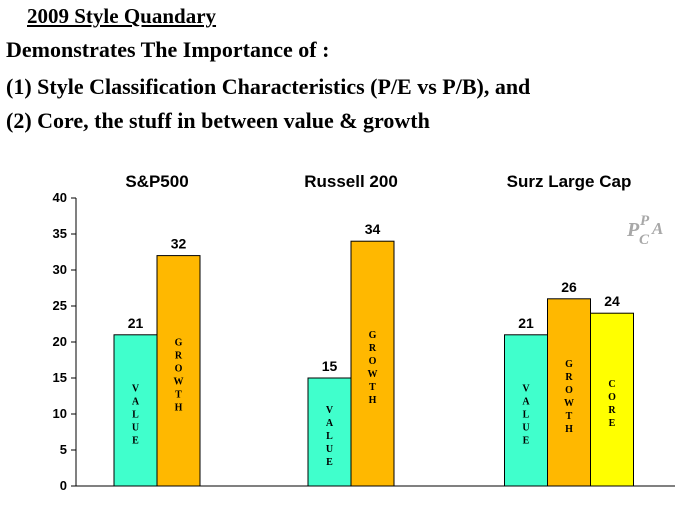 The image size is (680, 507). What do you see at coordinates (644, 240) in the screenshot?
I see `logo-letter-c: C` at bounding box center [644, 240].